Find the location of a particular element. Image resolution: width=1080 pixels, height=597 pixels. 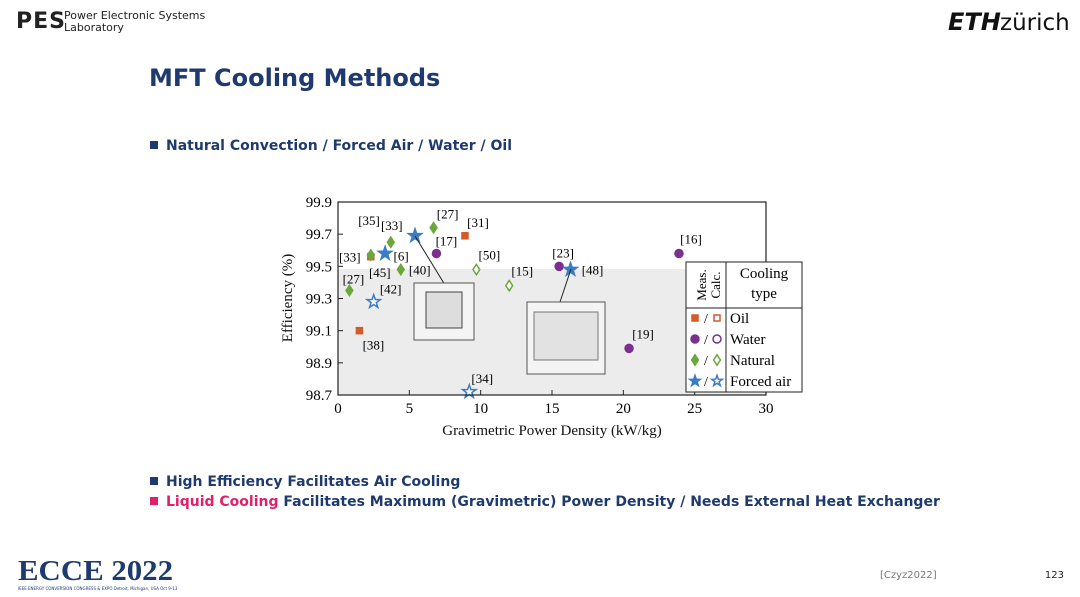

eth-logo: ETH is located at coordinates (974, 22).